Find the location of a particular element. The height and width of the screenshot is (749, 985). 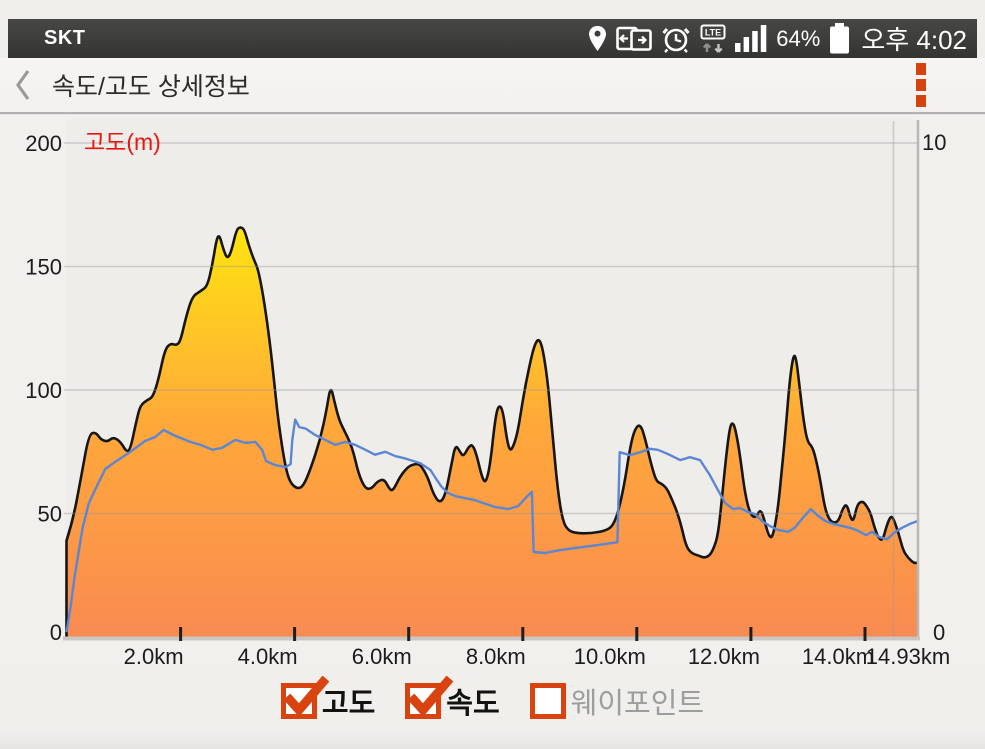

left-axis-label: 200 is located at coordinates (43, 143).